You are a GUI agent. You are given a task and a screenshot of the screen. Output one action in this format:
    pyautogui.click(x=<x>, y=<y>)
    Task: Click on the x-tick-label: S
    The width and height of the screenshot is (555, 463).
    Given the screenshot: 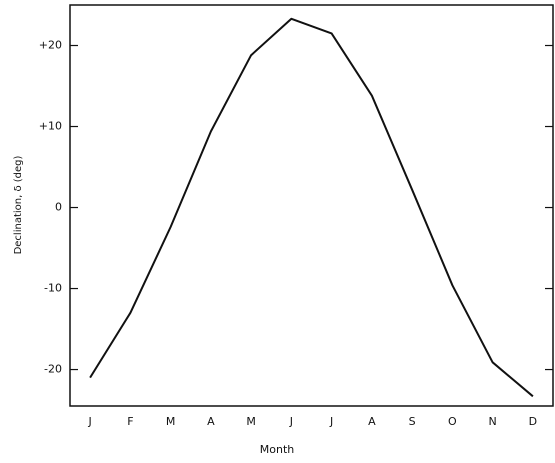 What is the action you would take?
    pyautogui.click(x=412, y=421)
    